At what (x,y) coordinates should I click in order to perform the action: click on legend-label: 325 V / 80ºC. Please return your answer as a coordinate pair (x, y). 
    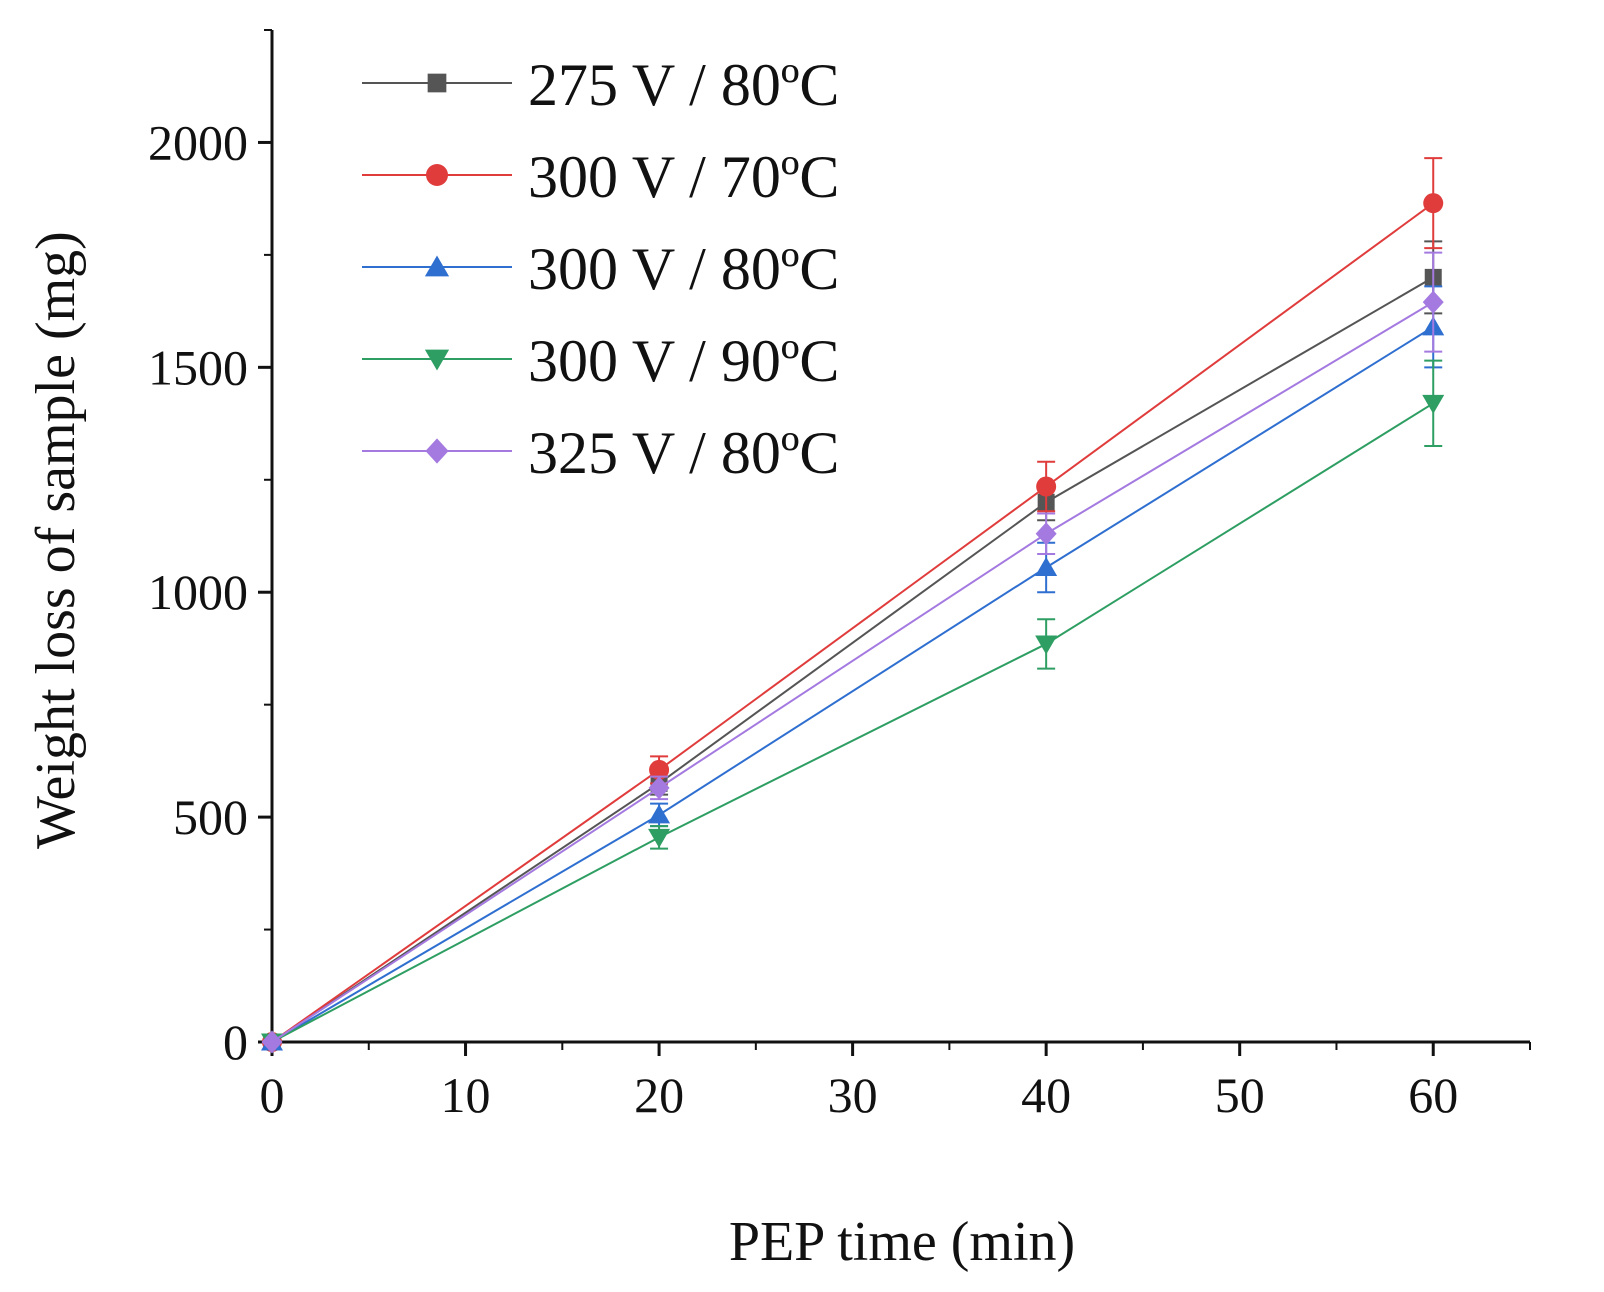
    Looking at the image, I should click on (683, 453).